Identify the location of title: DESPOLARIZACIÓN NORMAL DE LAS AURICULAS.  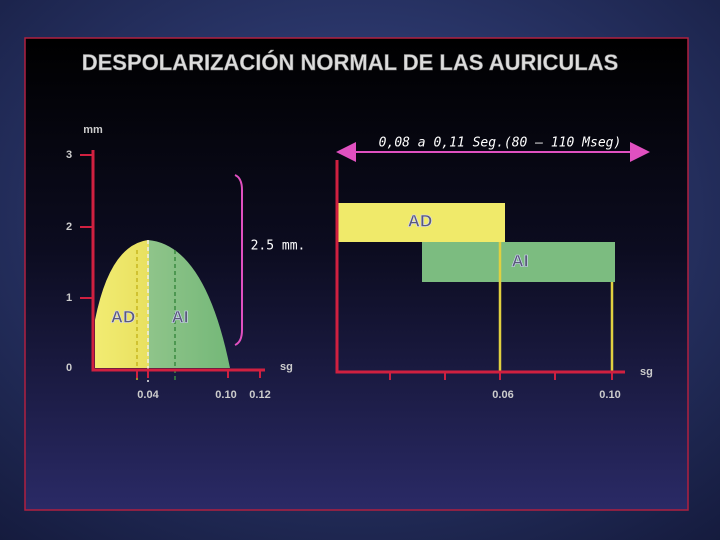
(350, 62).